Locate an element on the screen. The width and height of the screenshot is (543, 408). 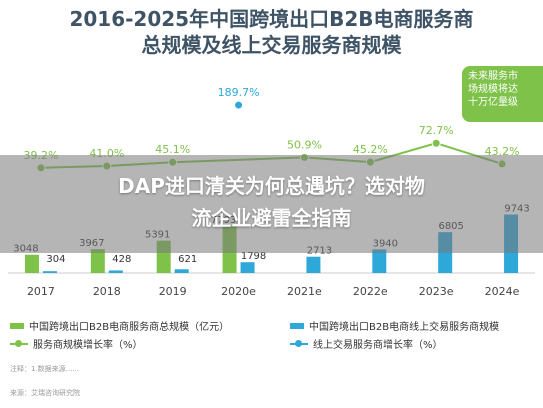
x-tick-label: 2021e is located at coordinates (304, 291).